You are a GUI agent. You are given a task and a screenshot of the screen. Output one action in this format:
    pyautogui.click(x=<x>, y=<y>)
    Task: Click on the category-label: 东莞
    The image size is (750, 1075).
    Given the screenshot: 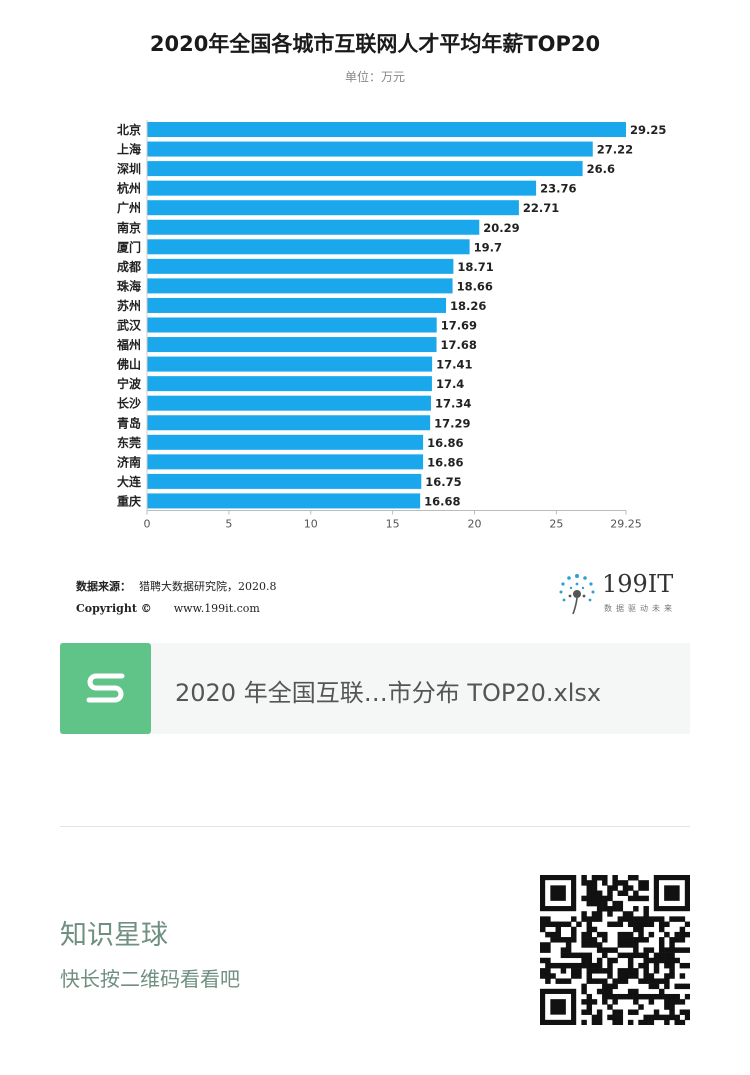 What is the action you would take?
    pyautogui.click(x=129, y=442)
    